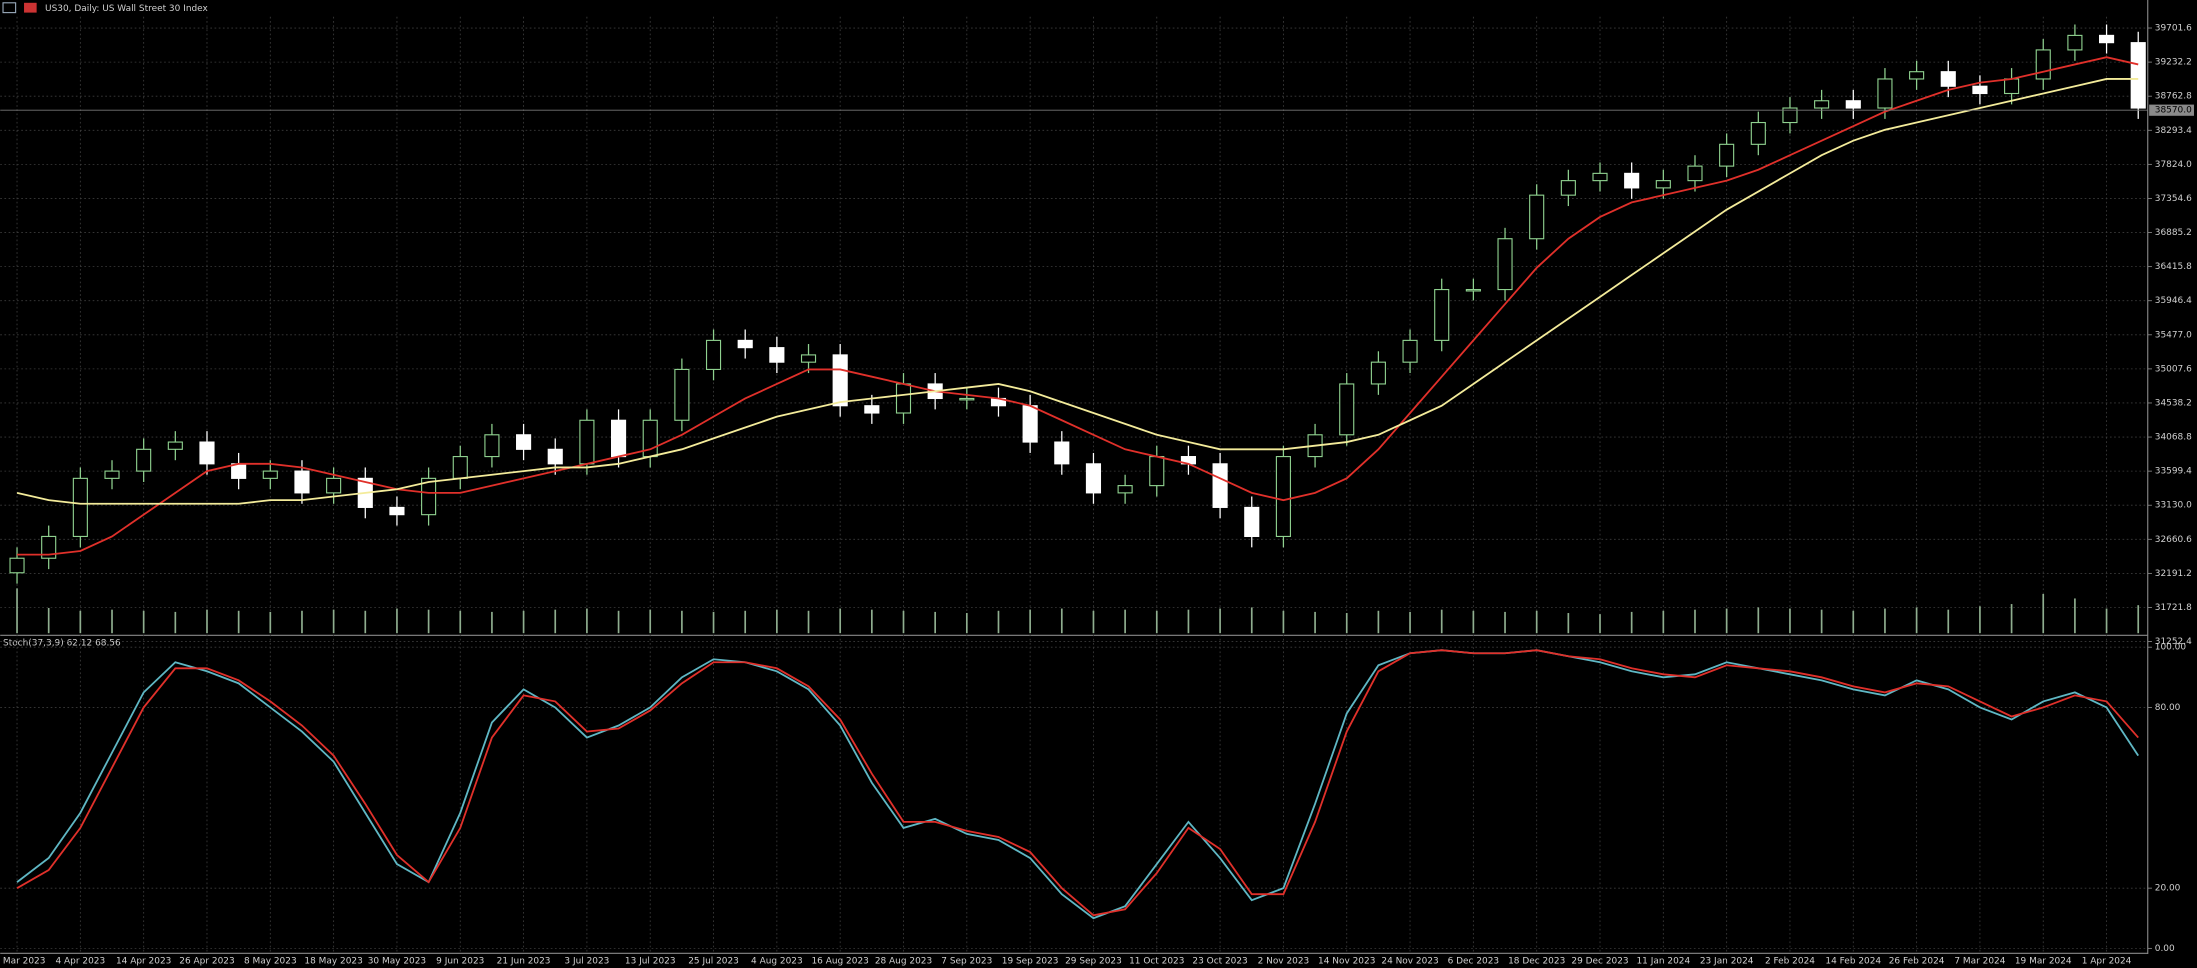  Describe the element at coordinates (270, 961) in the screenshot. I see `x-tick-label: 8 May 2023` at that location.